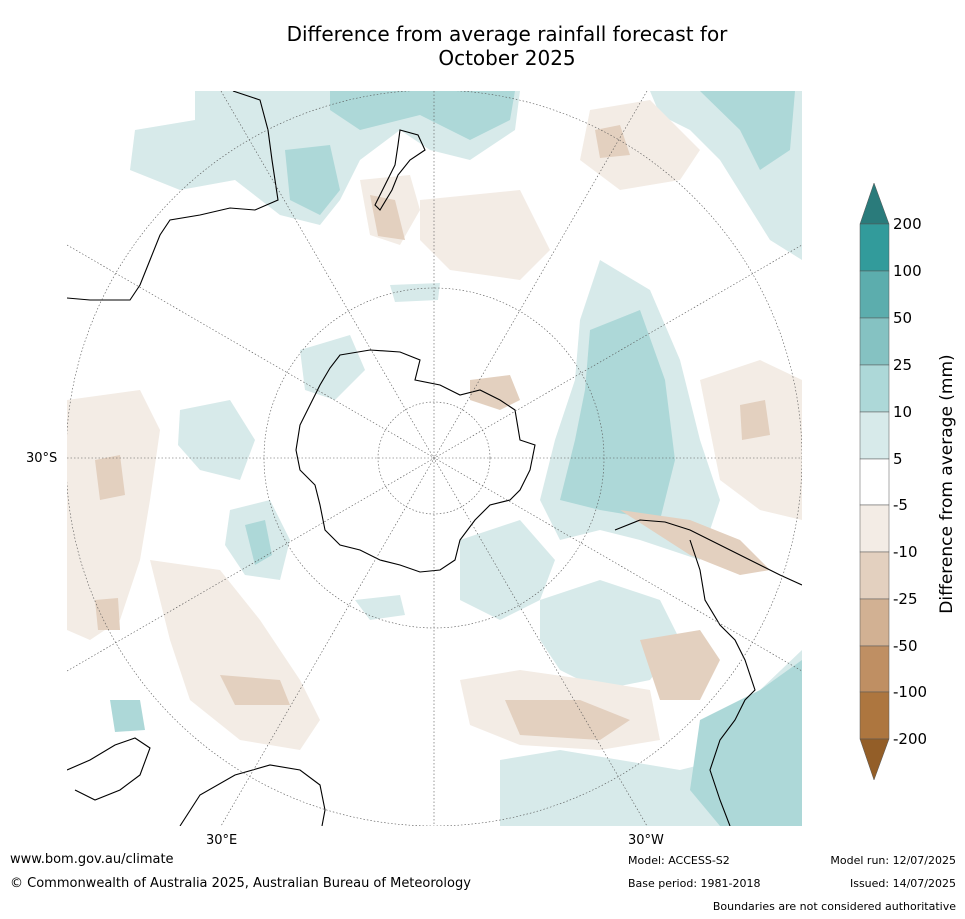  Describe the element at coordinates (910, 739) in the screenshot. I see `colorbar-label: -200` at that location.